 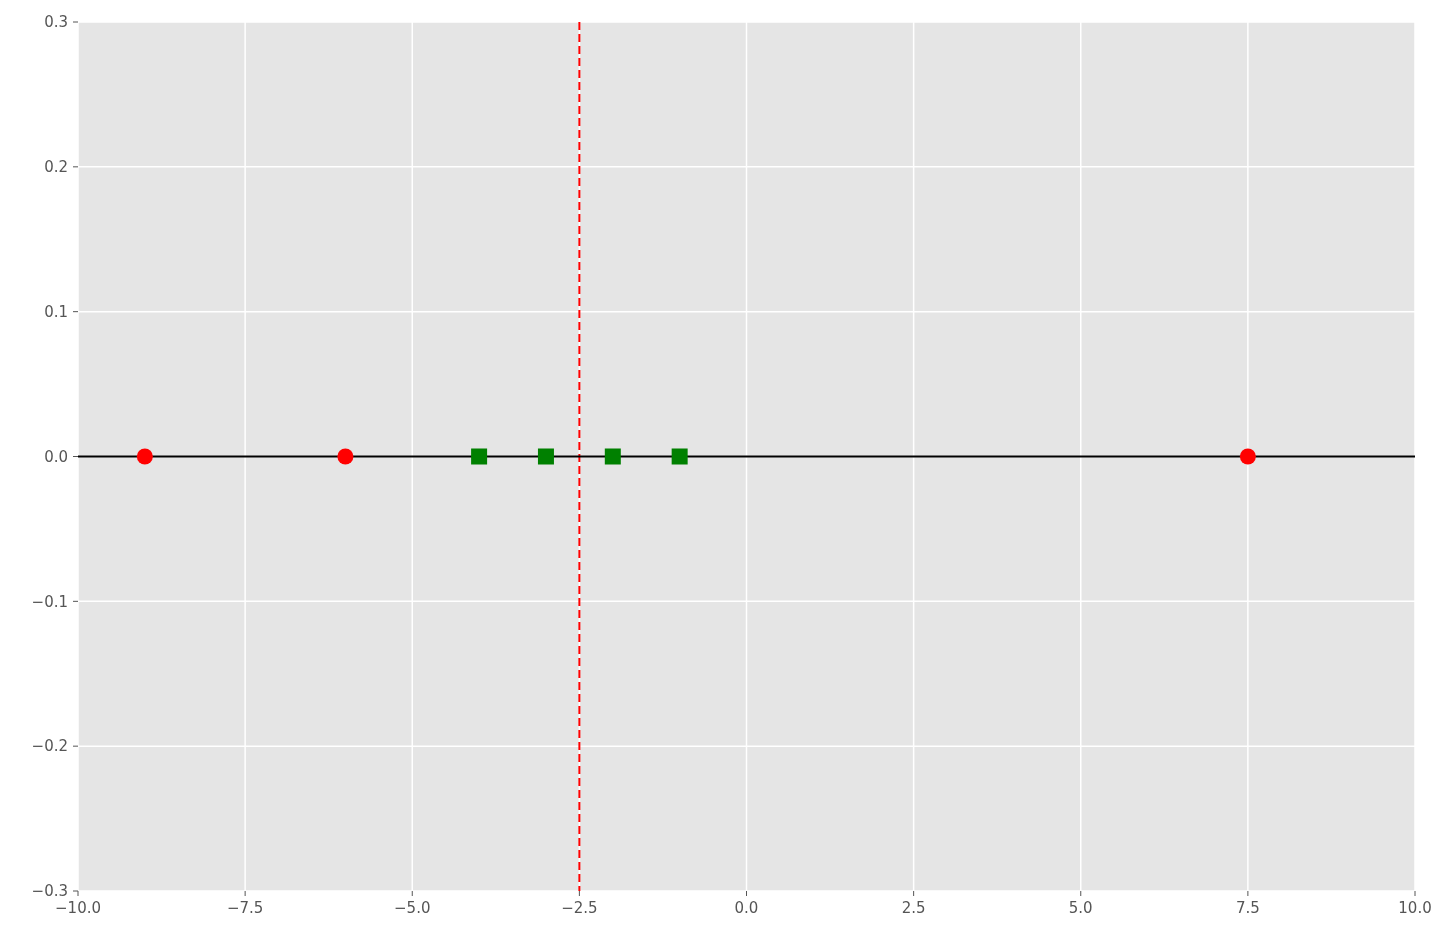 What do you see at coordinates (1080, 908) in the screenshot?
I see `x-tick-label: 5.0` at bounding box center [1080, 908].